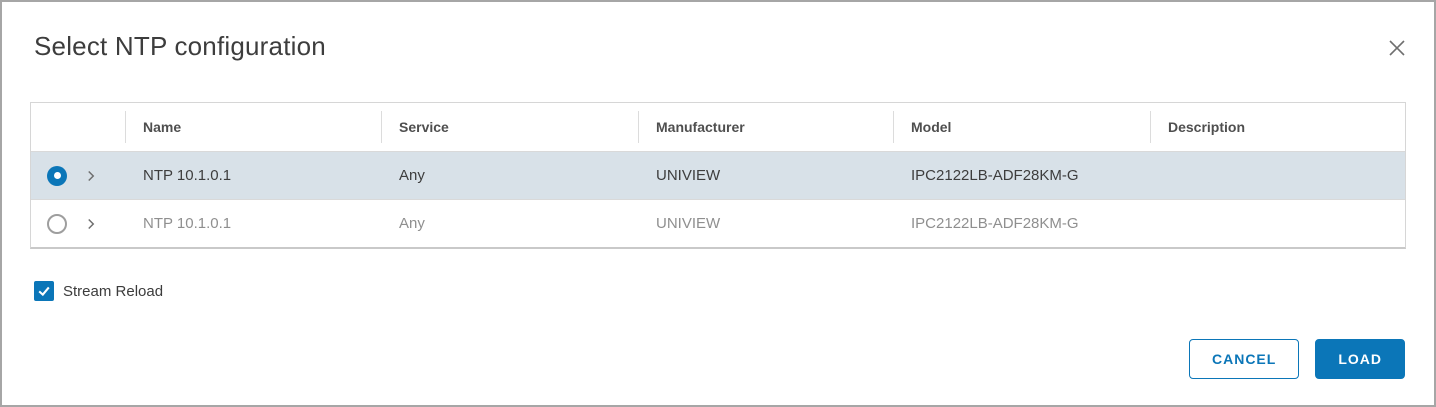  Describe the element at coordinates (57, 175) in the screenshot. I see `radio-selected` at that location.